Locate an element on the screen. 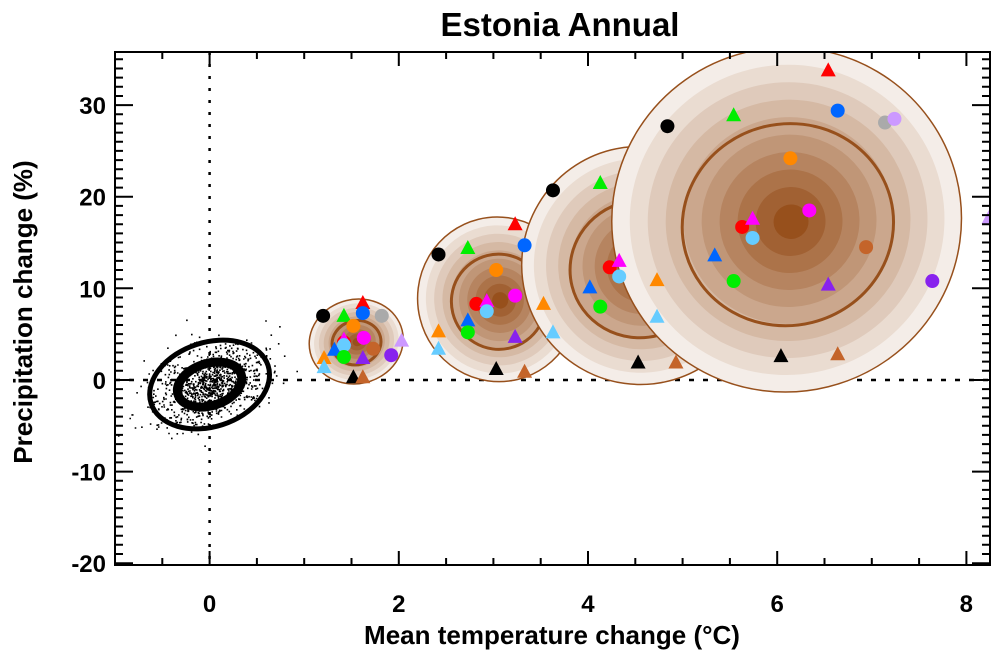 This screenshot has width=1000, height=657. series-cyan-circle is located at coordinates (548, 291).